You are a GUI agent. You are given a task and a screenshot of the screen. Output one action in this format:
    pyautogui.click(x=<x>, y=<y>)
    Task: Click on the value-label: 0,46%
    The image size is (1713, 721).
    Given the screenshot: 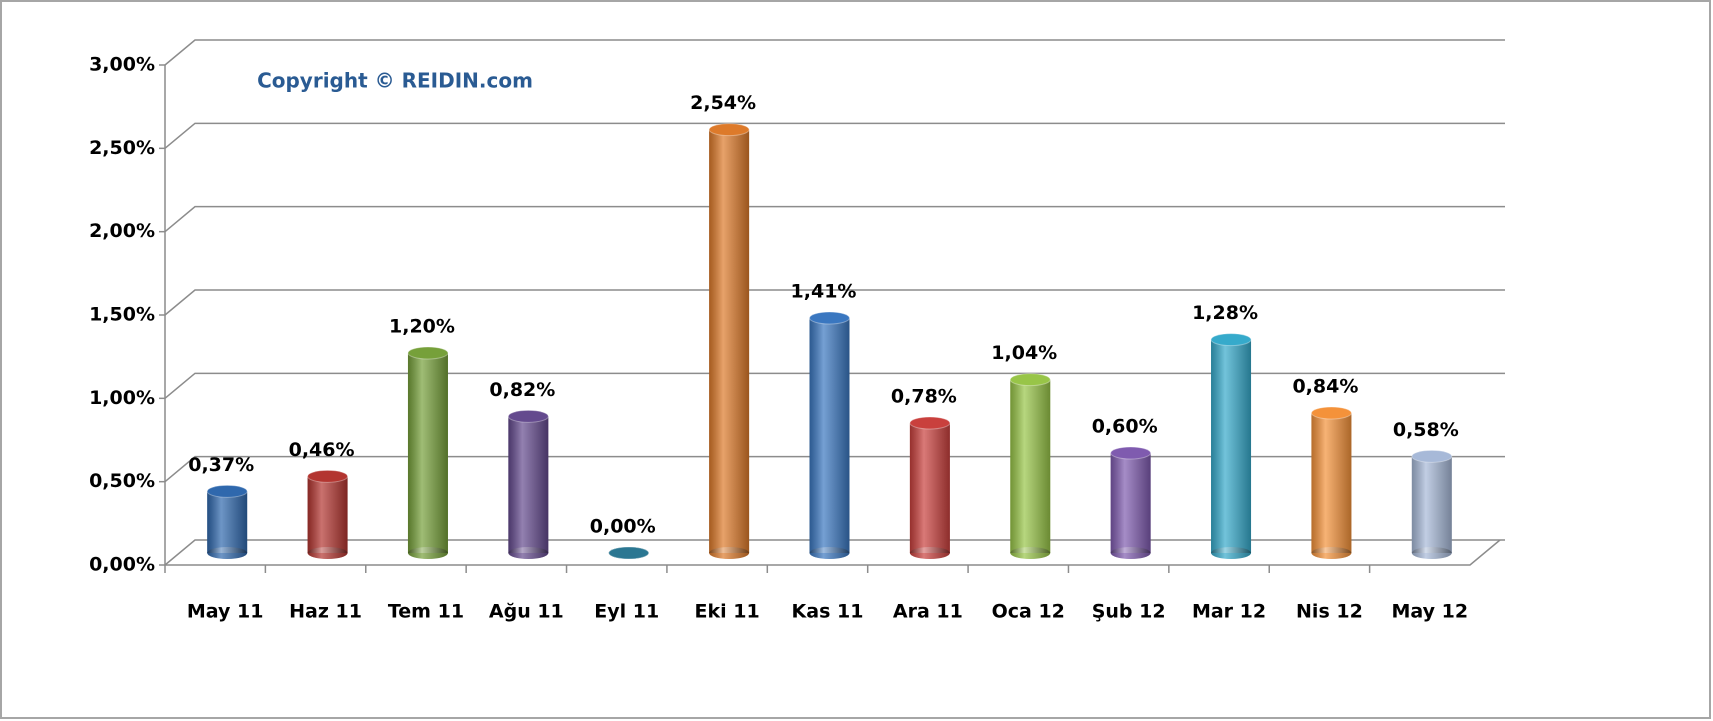 What is the action you would take?
    pyautogui.click(x=322, y=450)
    